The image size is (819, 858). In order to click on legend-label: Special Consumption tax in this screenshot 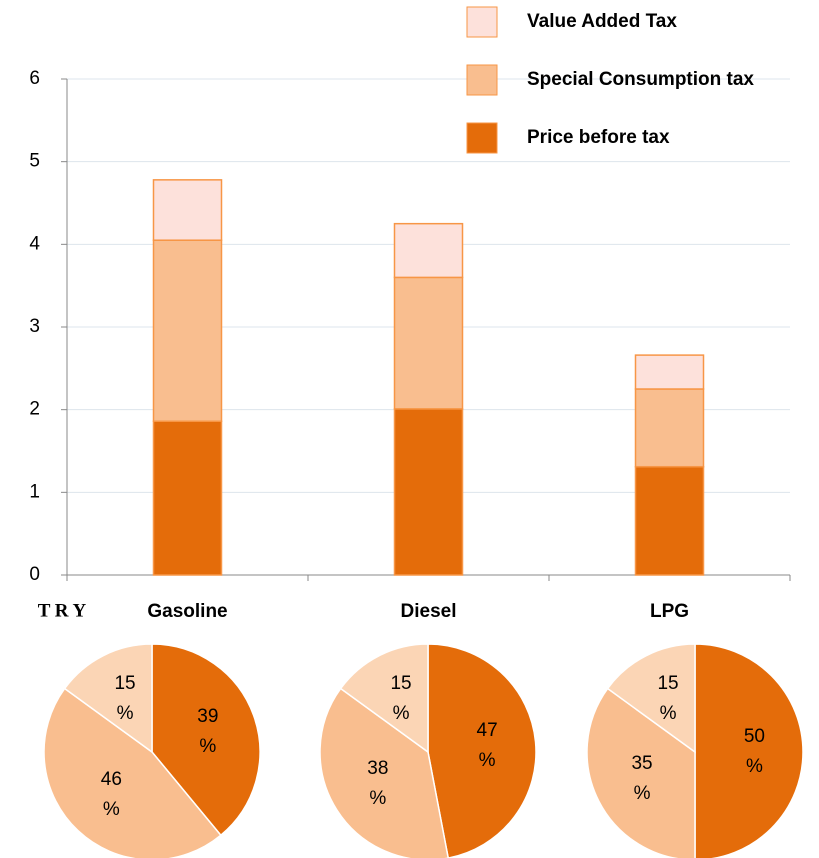, I will do `click(640, 79)`.